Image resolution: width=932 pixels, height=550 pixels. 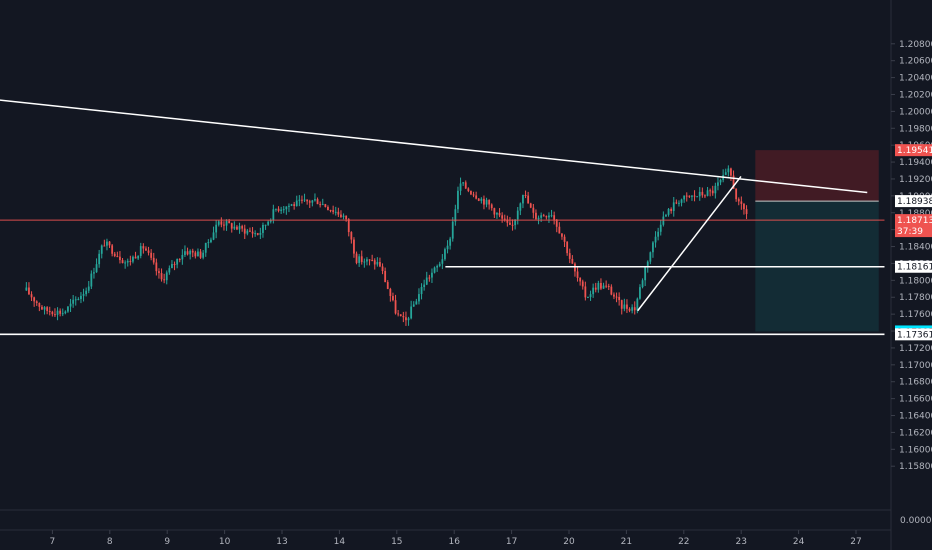 I want to click on time-axis-tick: 27, so click(x=855, y=542).